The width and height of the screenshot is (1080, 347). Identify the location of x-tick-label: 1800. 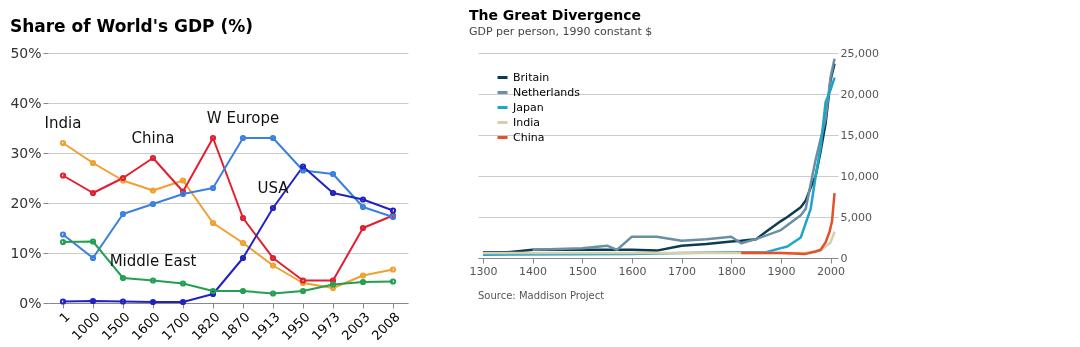
(731, 271).